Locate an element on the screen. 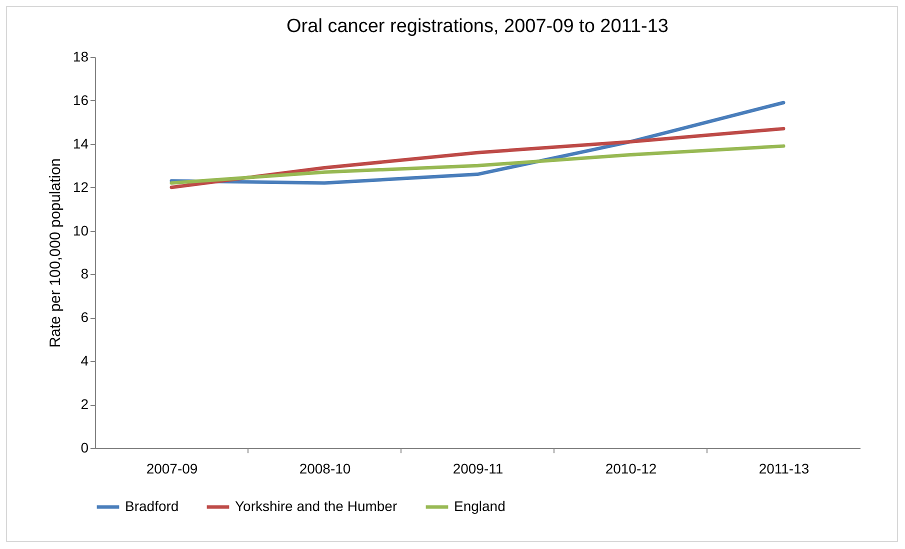 The image size is (905, 549). y-tick-label: 8 is located at coordinates (84, 274).